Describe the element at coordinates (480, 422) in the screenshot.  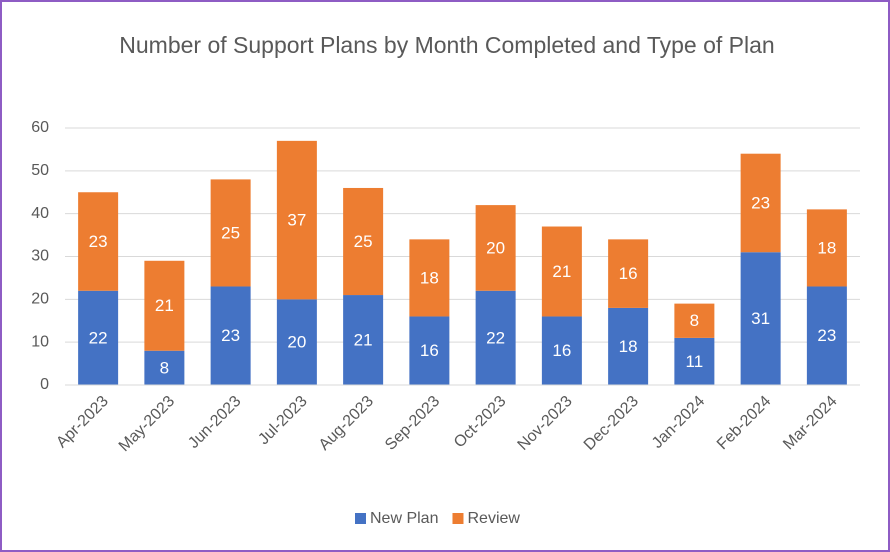
I see `x-tick-label: Oct-2023` at that location.